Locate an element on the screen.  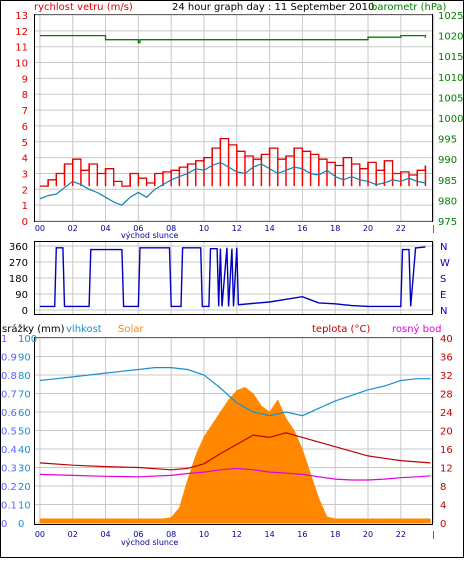
baro-tick-label: 975 is located at coordinates (447, 222).